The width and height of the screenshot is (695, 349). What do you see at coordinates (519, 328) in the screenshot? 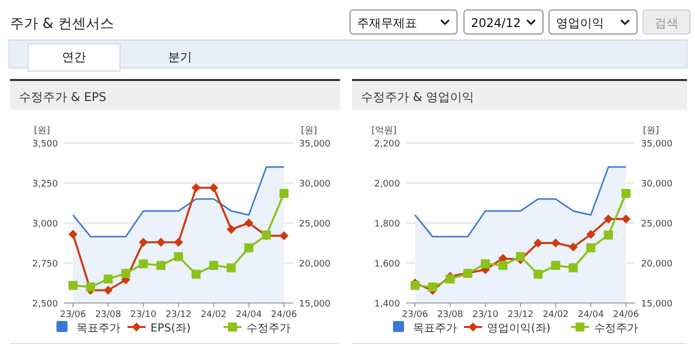
I see `legend-label: 영업이익(좌)` at bounding box center [519, 328].